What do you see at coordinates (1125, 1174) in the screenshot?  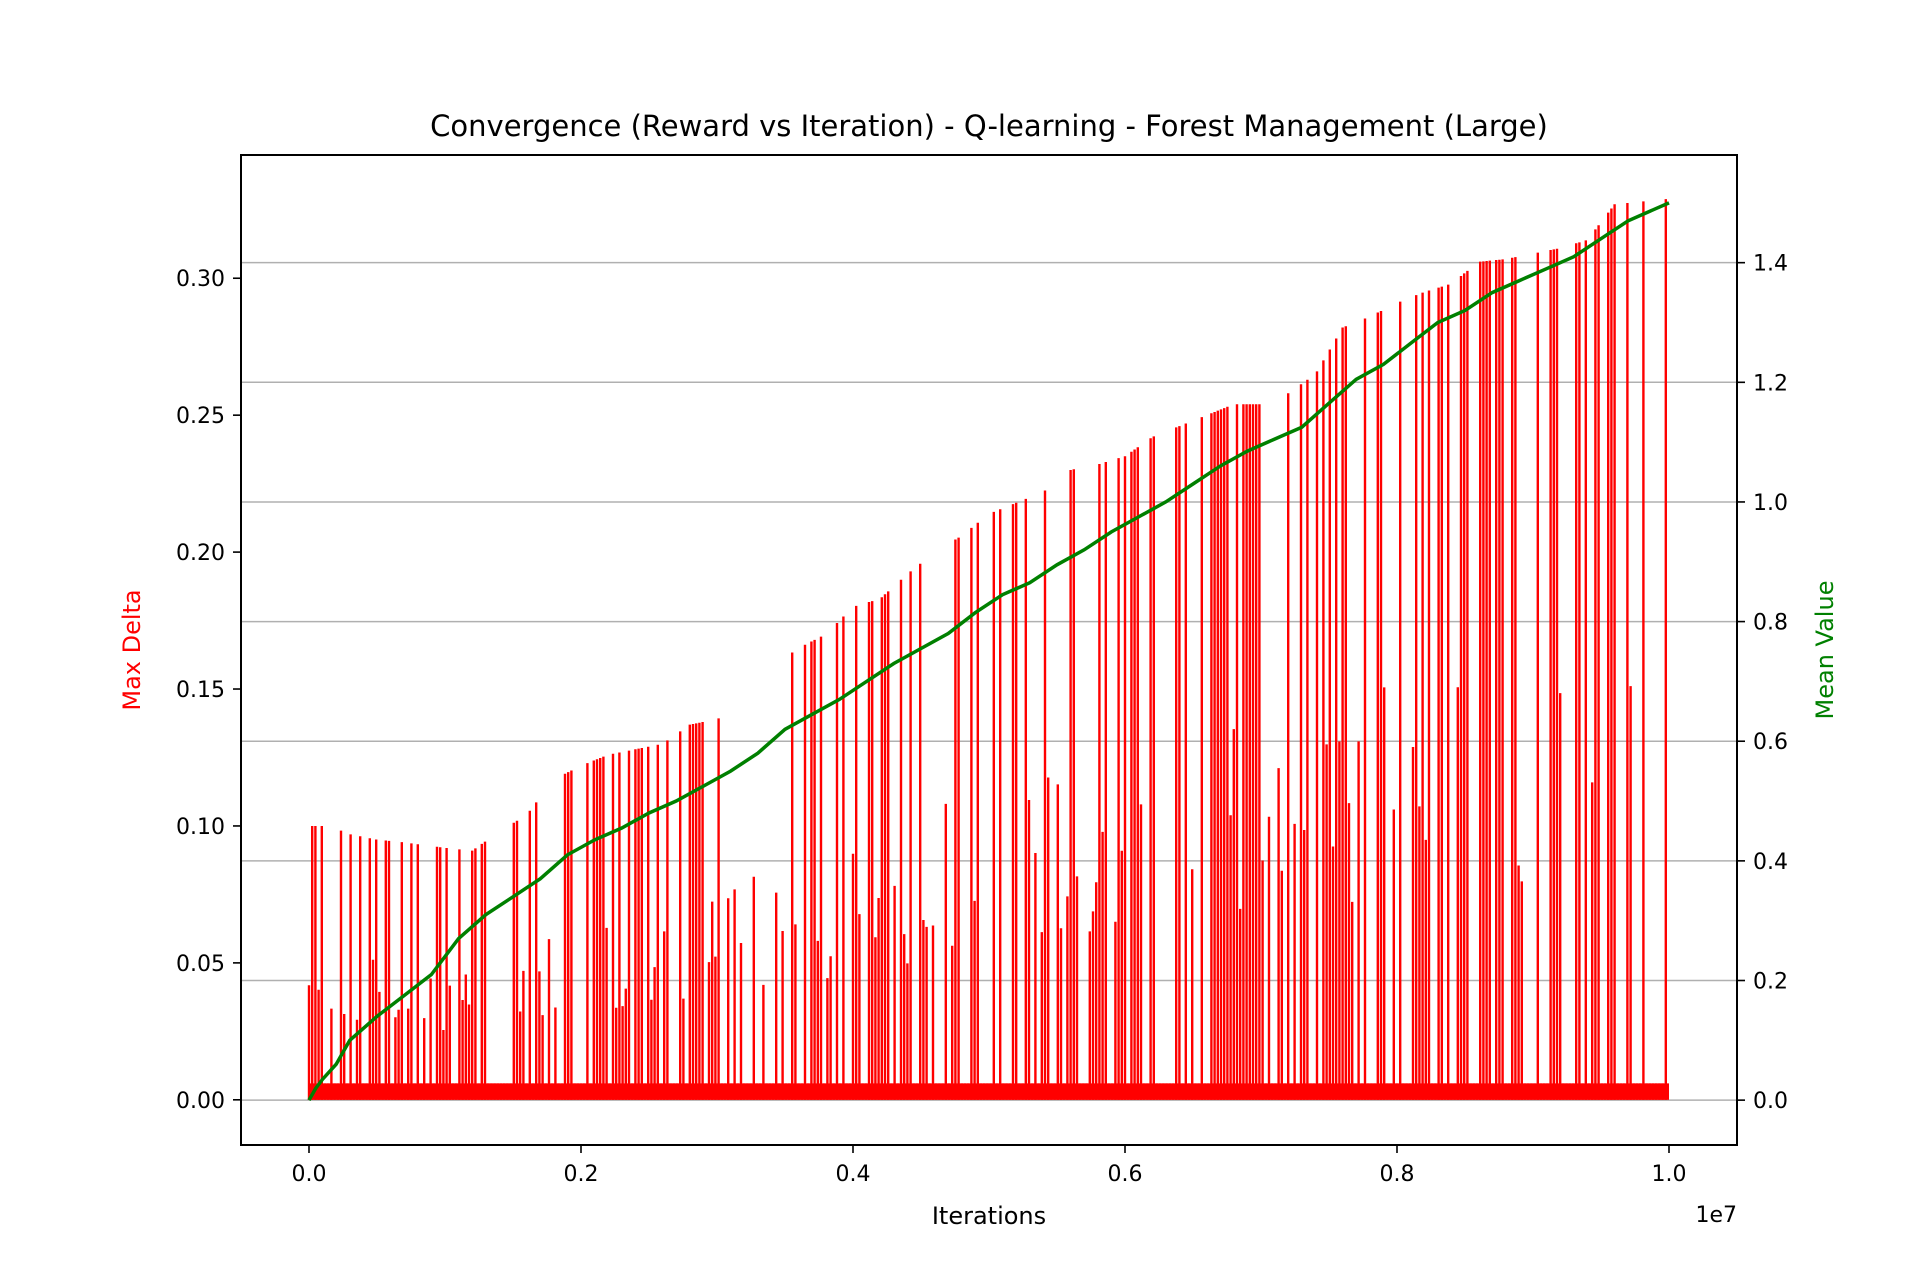 I see `x-tick-label: 0.6` at bounding box center [1125, 1174].